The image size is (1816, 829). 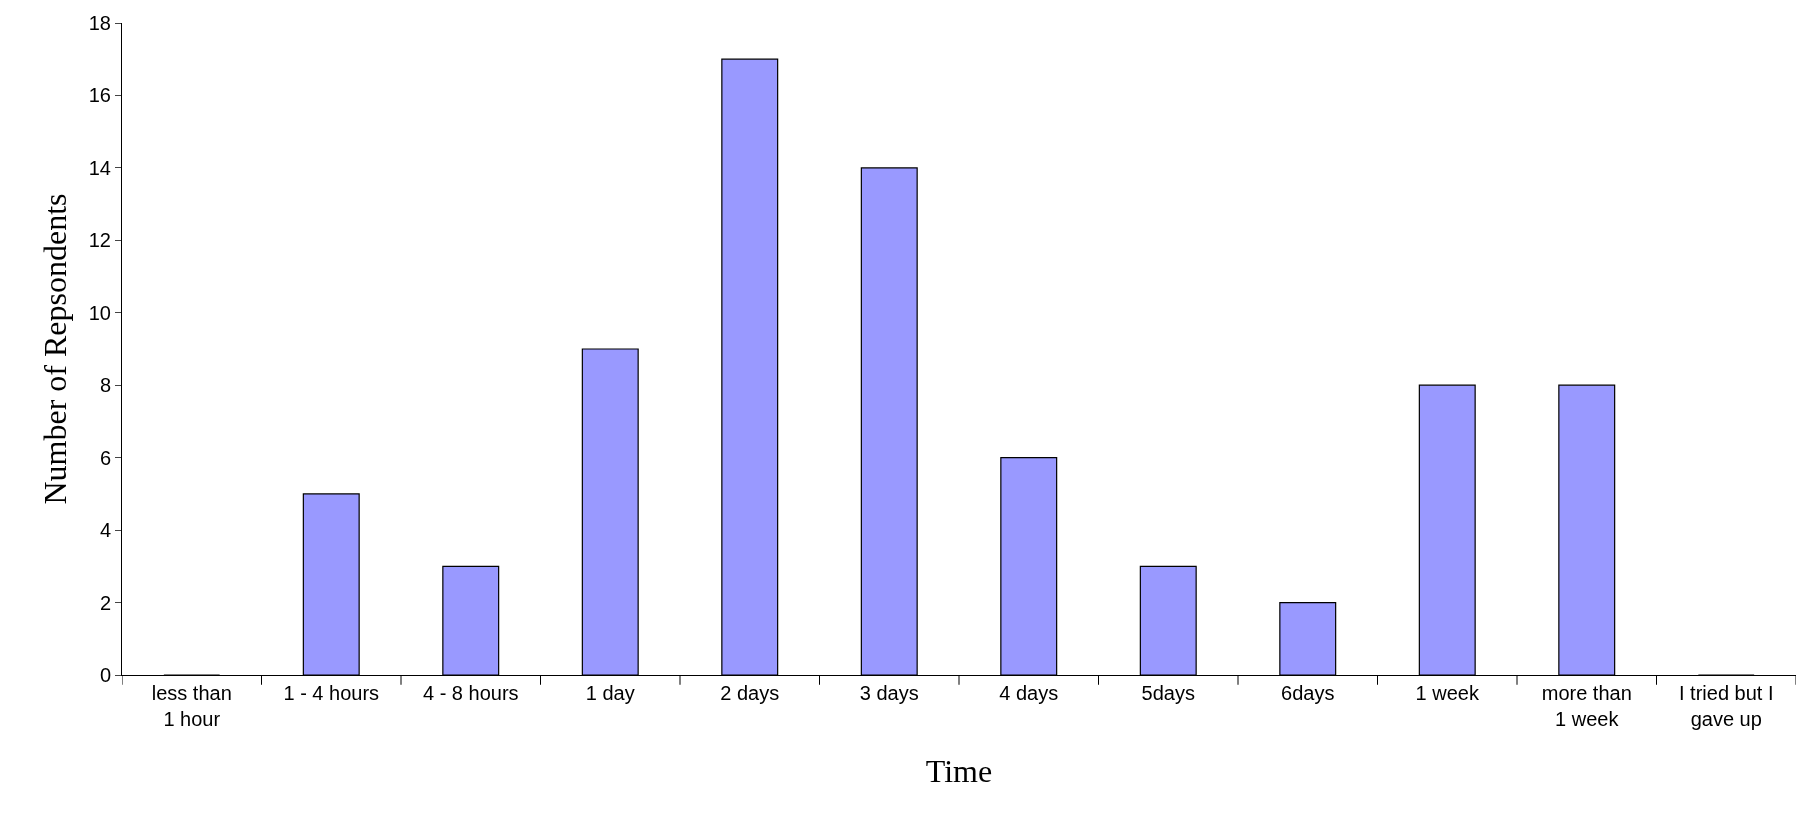 I want to click on x-tick-label: 2 days, so click(x=750, y=693).